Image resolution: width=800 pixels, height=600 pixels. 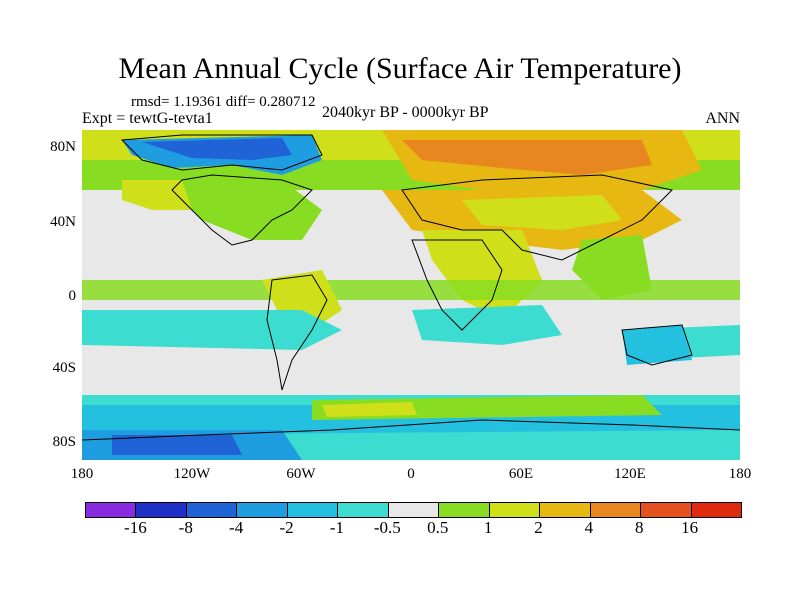 I want to click on y-axis-label: 40S, so click(x=64, y=368).